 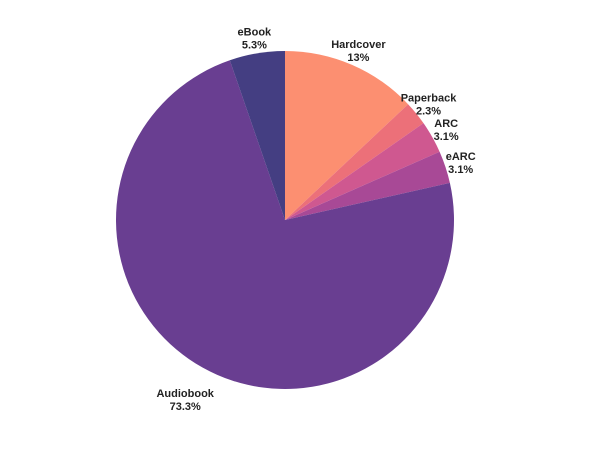 I want to click on pie-slice-paperback, so click(x=354, y=162).